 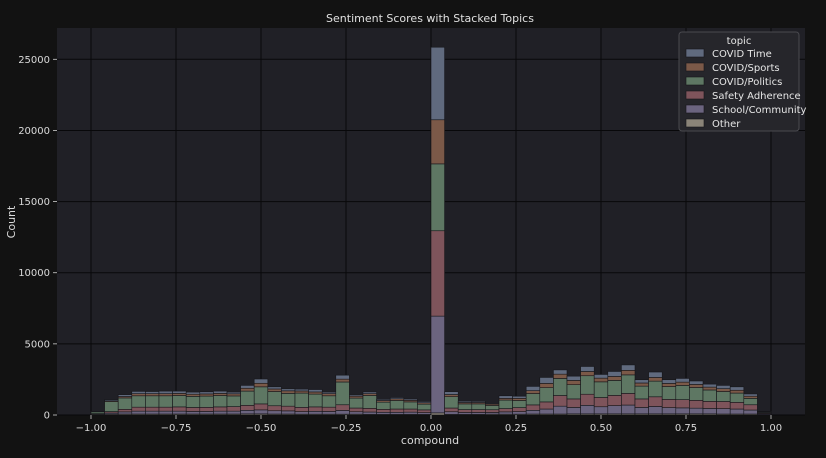 What do you see at coordinates (759, 110) in the screenshot?
I see `legend-label: School/Community` at bounding box center [759, 110].